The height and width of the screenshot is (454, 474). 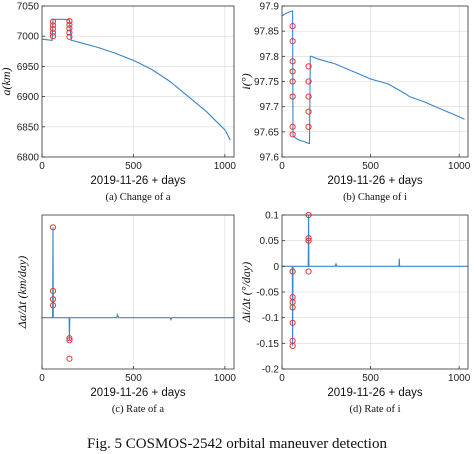 What do you see at coordinates (270, 158) in the screenshot?
I see `y-tick-label: 97.6` at bounding box center [270, 158].